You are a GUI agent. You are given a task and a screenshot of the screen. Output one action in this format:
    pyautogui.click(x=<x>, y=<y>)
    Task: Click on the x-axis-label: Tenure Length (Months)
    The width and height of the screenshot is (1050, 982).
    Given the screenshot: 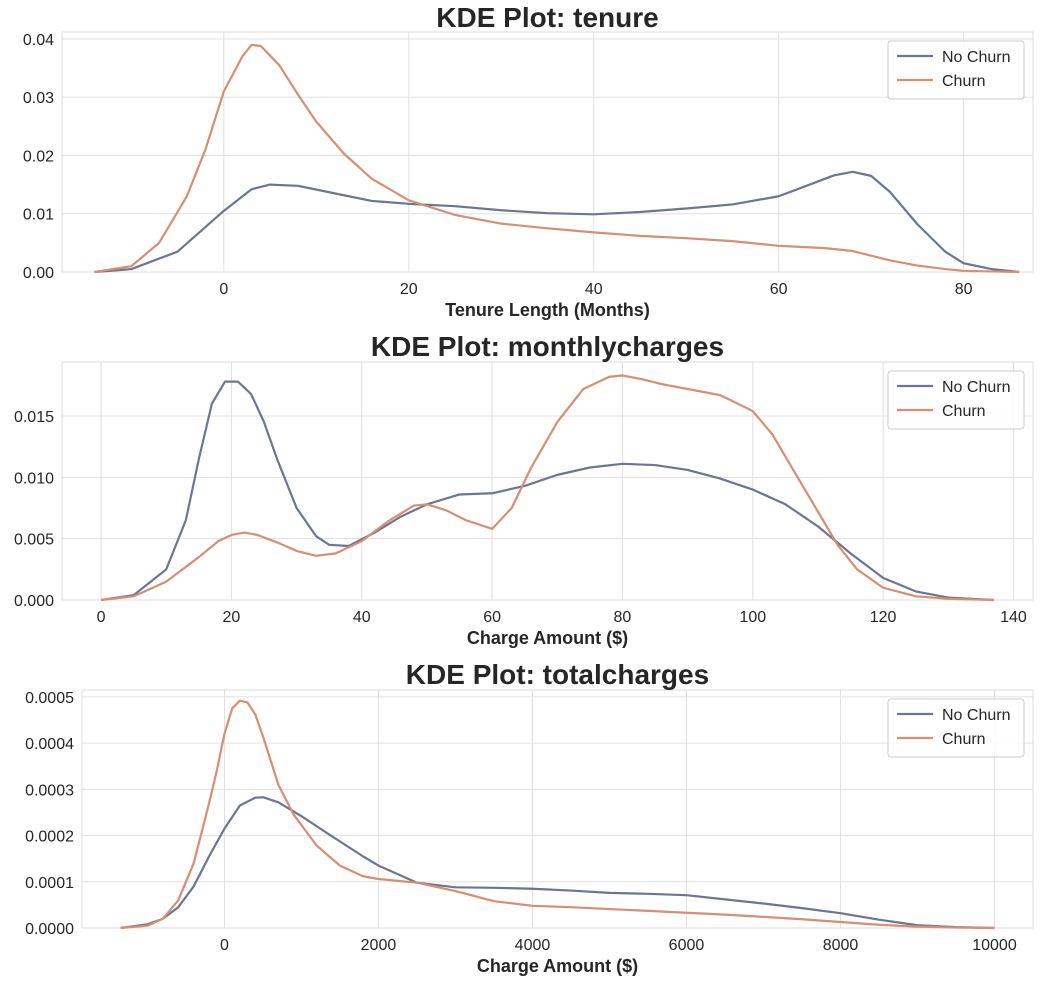 What is the action you would take?
    pyautogui.click(x=547, y=310)
    